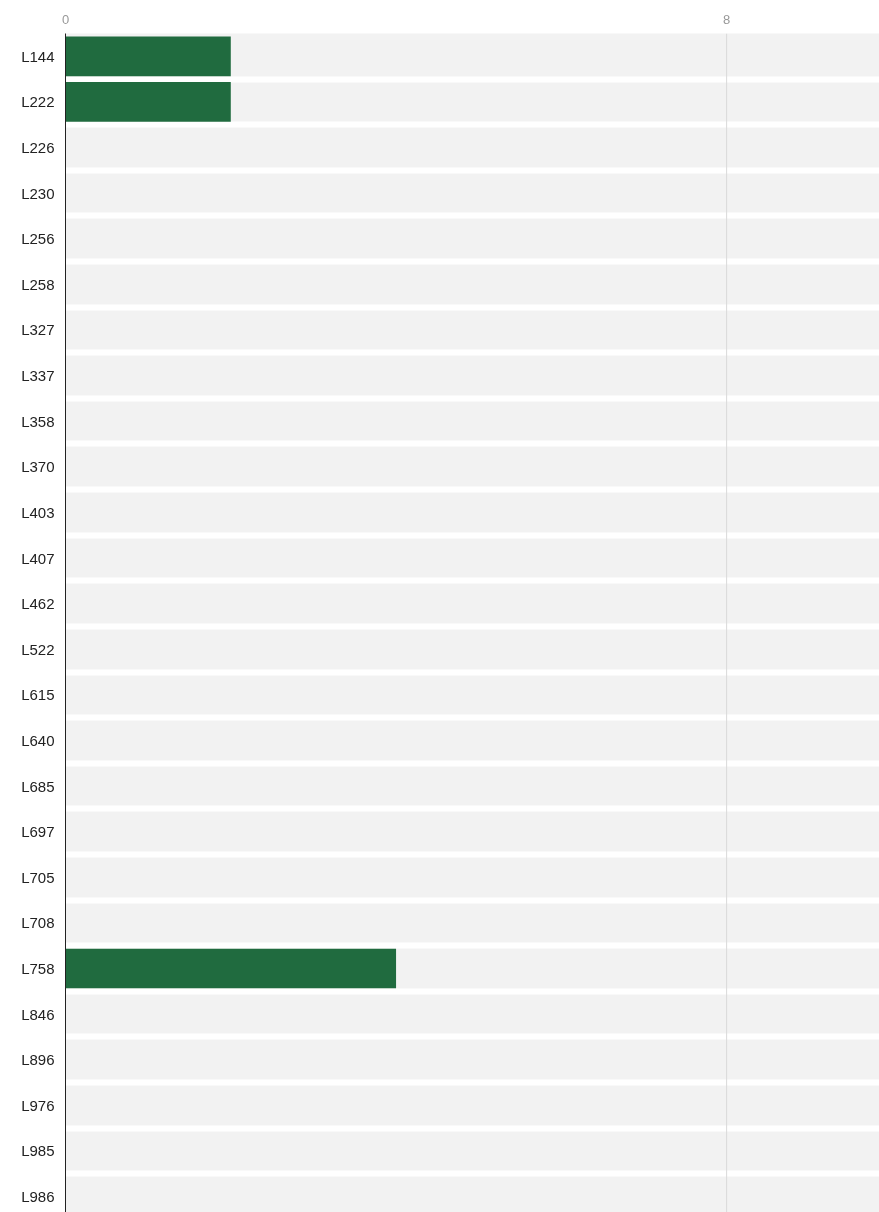 Image resolution: width=879 pixels, height=1212 pixels. I want to click on y-tick-label: L327, so click(38, 330).